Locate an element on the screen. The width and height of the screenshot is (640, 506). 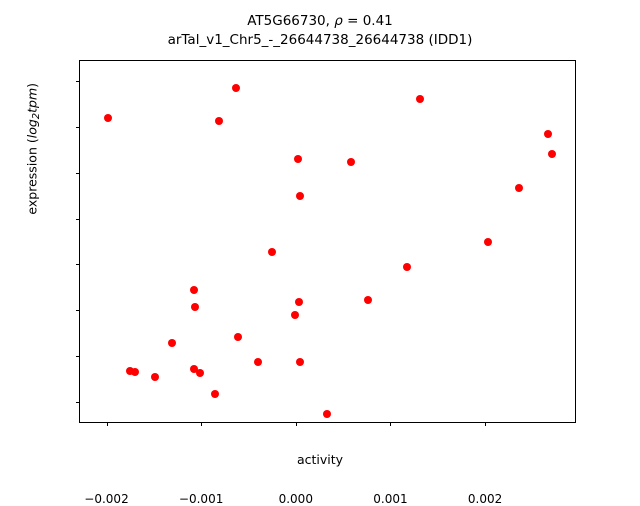
x-tick-label: 0.002 is located at coordinates (485, 499).